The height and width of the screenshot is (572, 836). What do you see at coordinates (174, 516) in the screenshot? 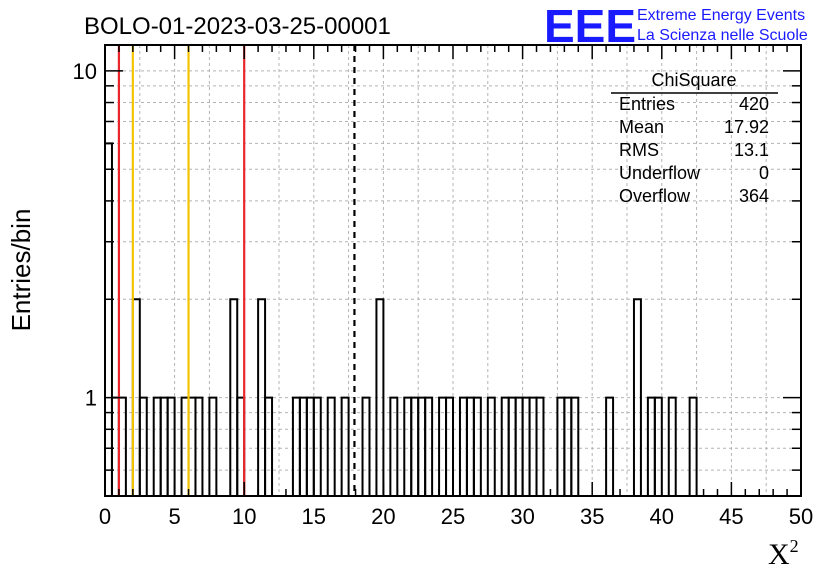
I see `x-tick-label: 5` at bounding box center [174, 516].